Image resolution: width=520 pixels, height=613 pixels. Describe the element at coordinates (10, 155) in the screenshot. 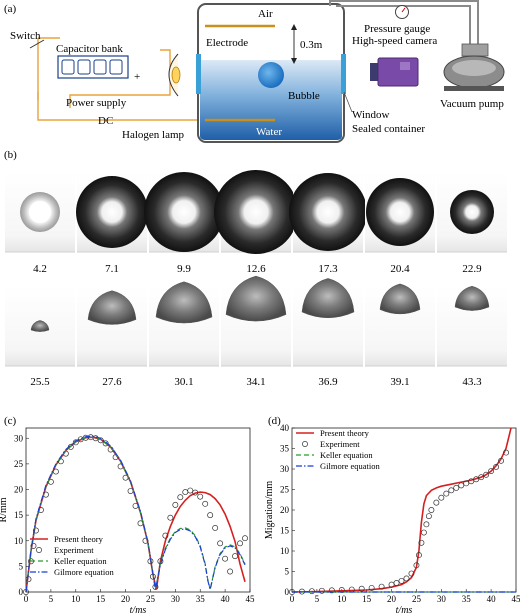

I see `panel-b-label: (b)` at that location.